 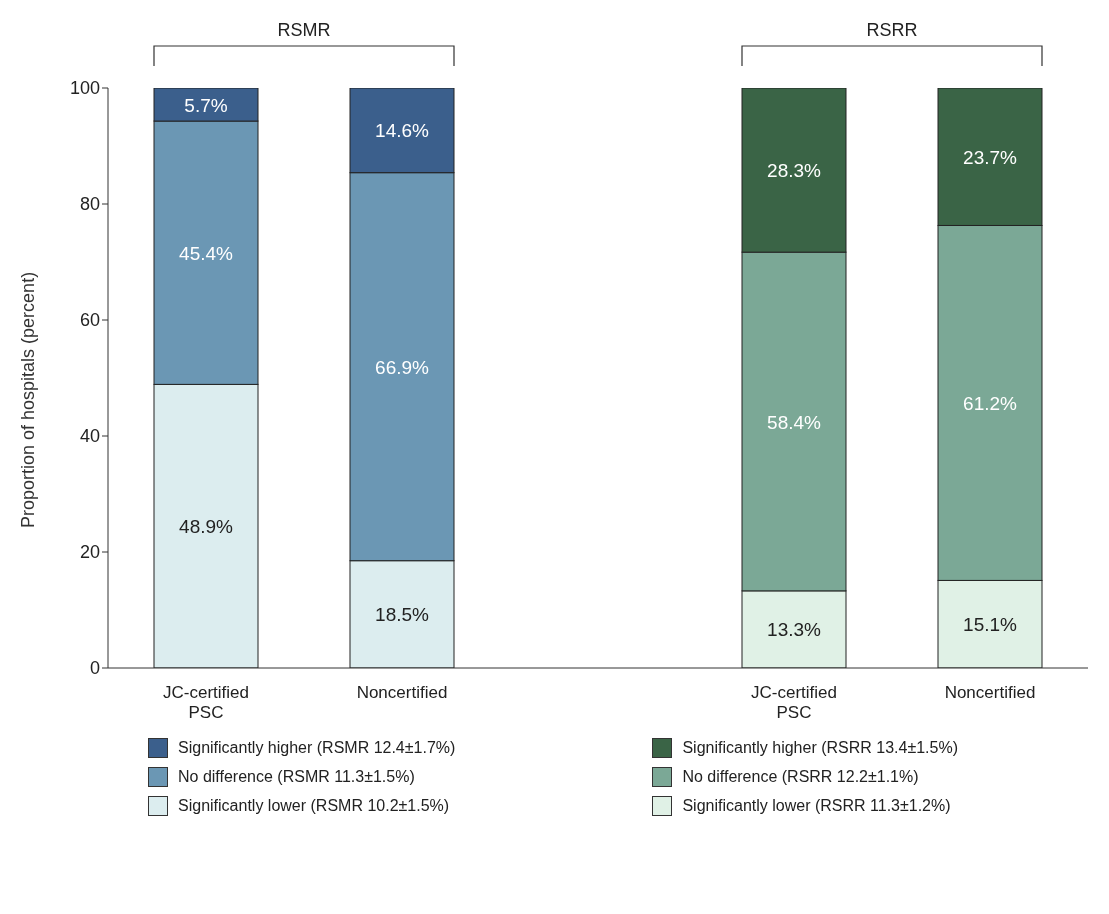 What do you see at coordinates (402, 615) in the screenshot?
I see `data-label: 18.5%` at bounding box center [402, 615].